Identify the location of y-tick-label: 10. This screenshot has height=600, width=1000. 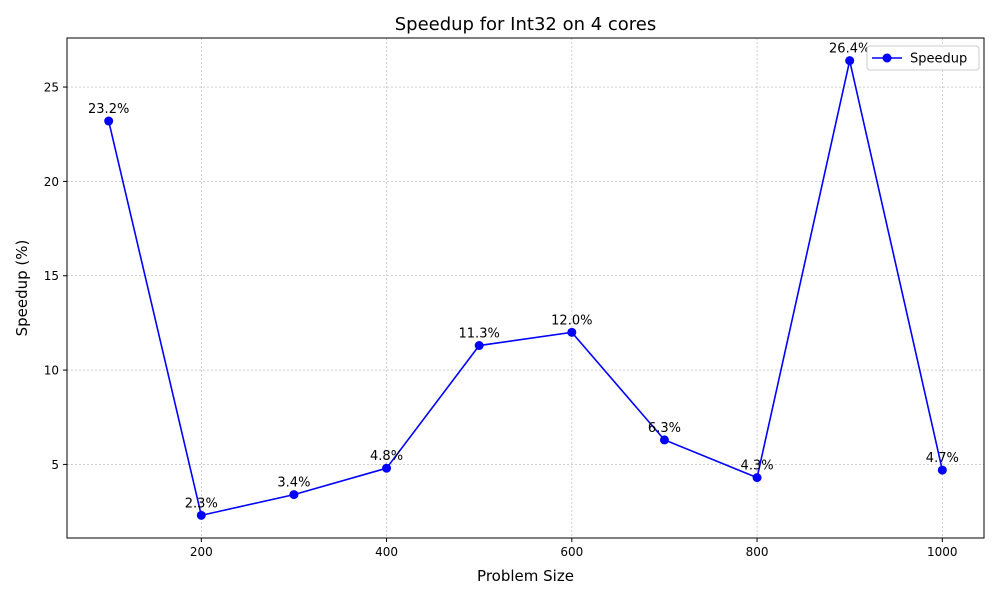
(51, 371).